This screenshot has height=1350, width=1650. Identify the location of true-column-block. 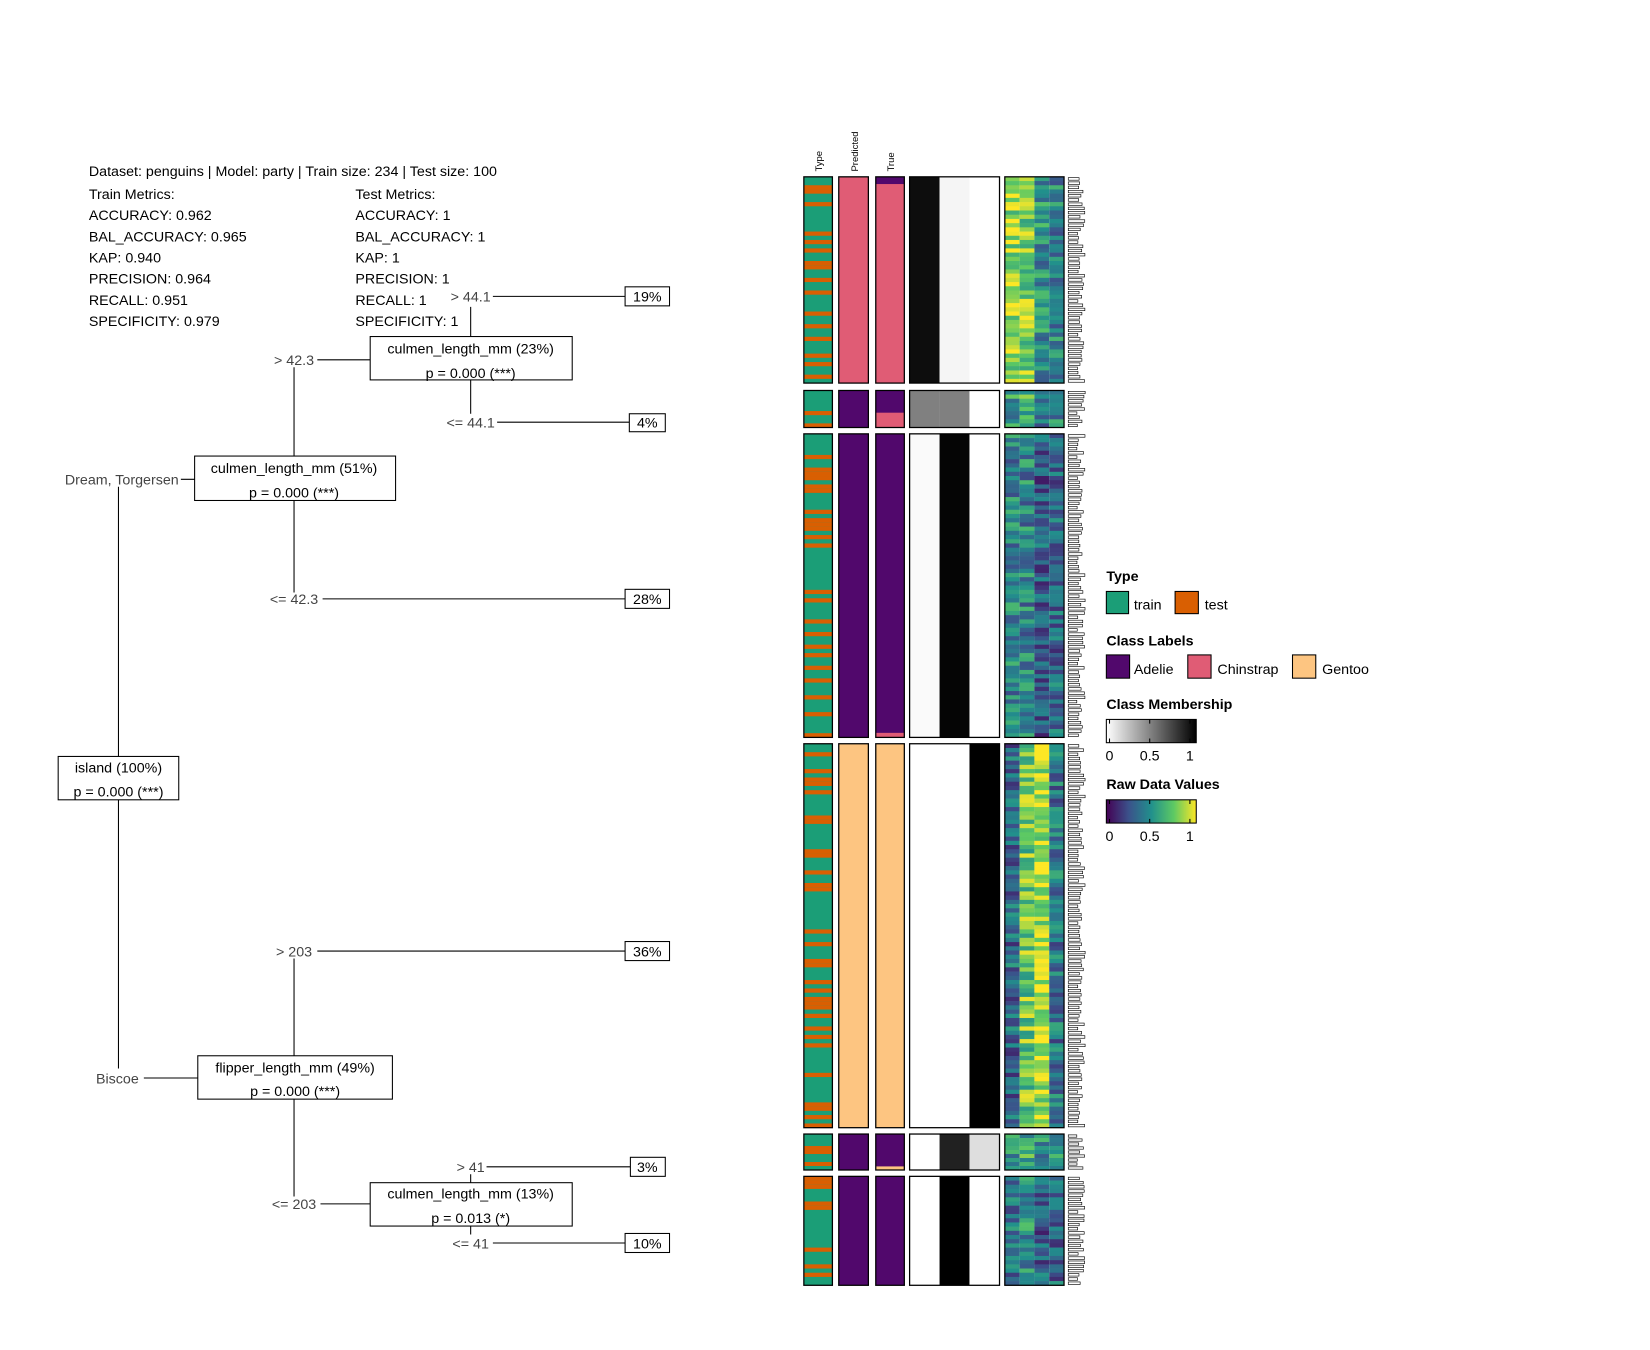
(890, 935).